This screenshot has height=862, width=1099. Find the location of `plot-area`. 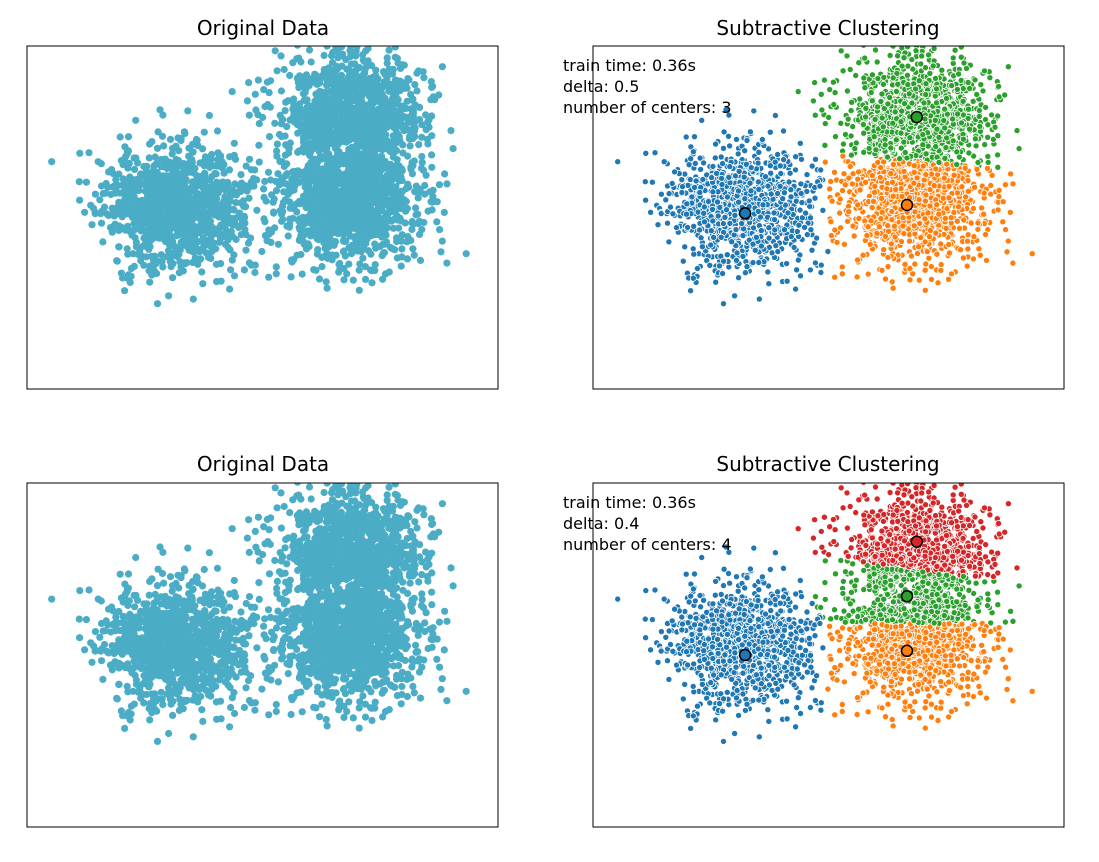

plot-area is located at coordinates (825, 177).